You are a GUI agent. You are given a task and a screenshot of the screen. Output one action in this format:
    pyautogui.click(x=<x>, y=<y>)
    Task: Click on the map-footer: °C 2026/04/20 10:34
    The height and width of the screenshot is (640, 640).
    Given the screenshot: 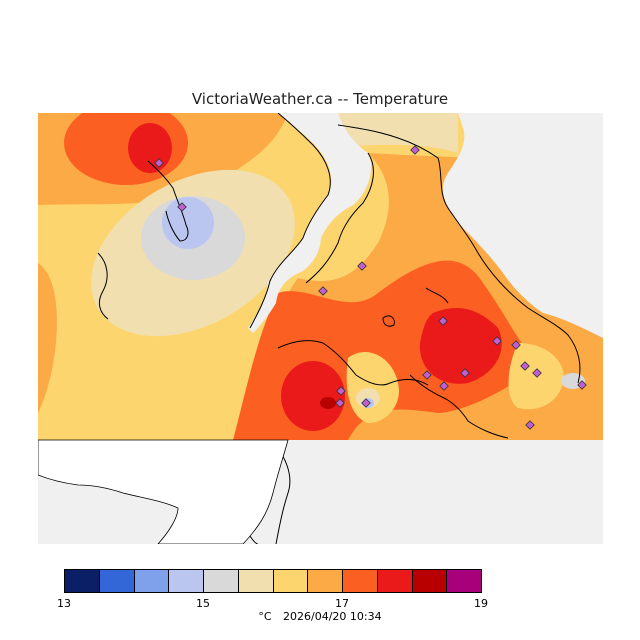 What is the action you would take?
    pyautogui.click(x=320, y=616)
    